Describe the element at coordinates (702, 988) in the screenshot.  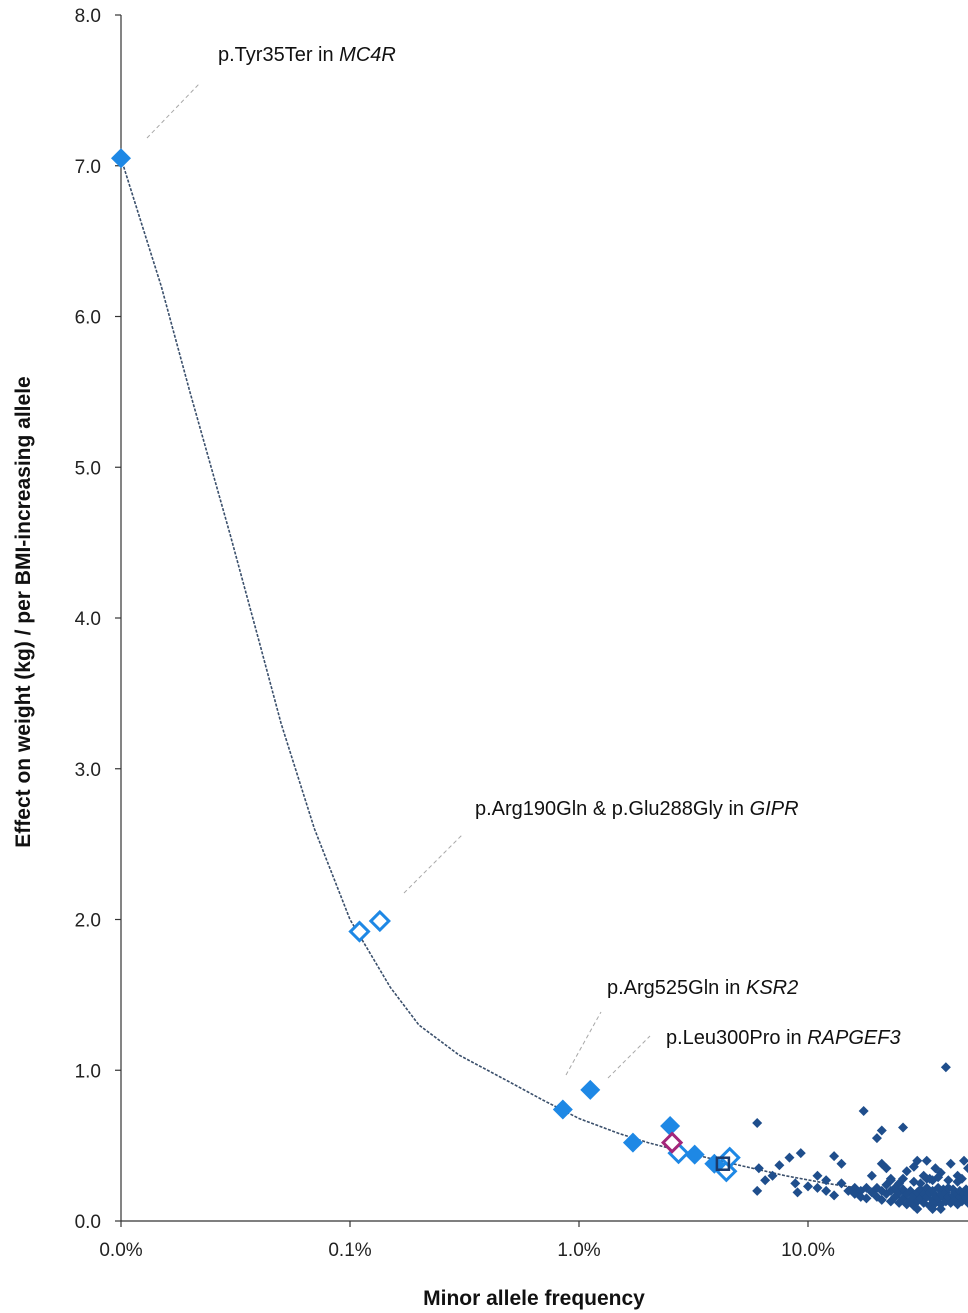
I see `annotation-ksr2: p.Arg525Gln in KSR2` at that location.